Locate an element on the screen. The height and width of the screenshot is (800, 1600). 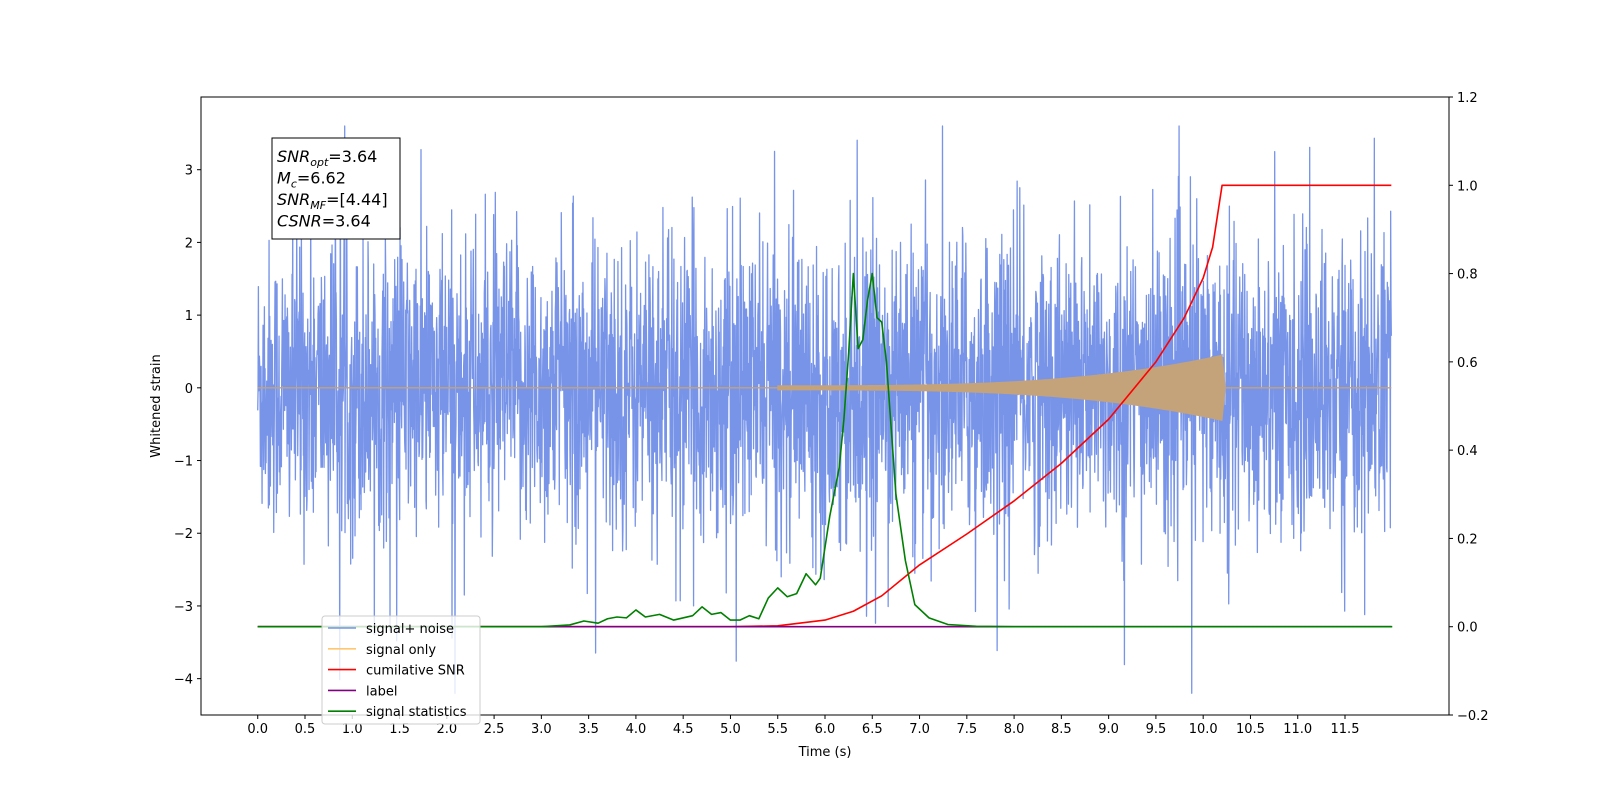
x-axis-label: Time (s) is located at coordinates (825, 752).